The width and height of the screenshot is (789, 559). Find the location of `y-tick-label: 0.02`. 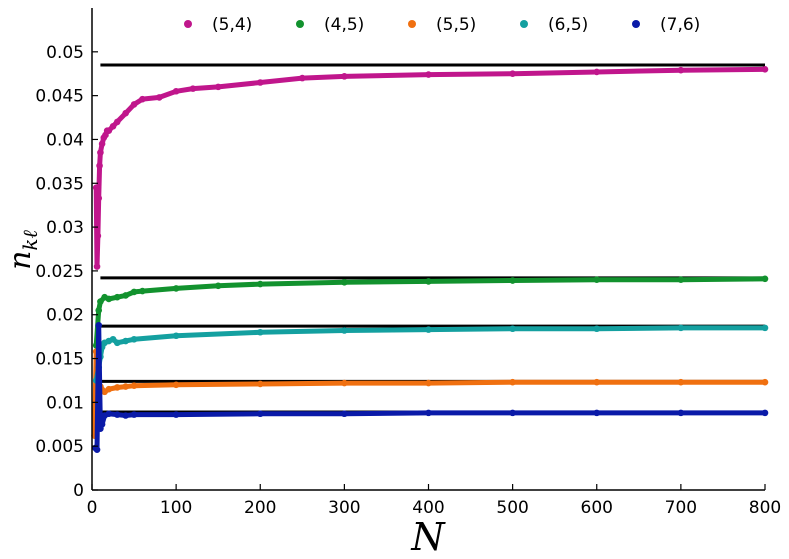

y-tick-label: 0.02 is located at coordinates (65, 316).